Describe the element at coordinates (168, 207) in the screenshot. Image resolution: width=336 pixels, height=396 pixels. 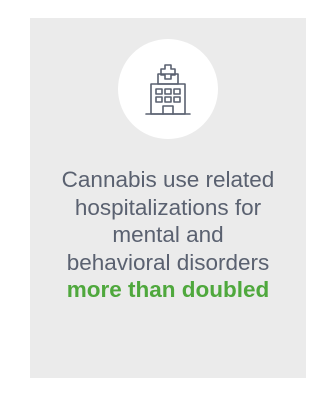
I see `card-text-line-2: hospitalizations for` at that location.